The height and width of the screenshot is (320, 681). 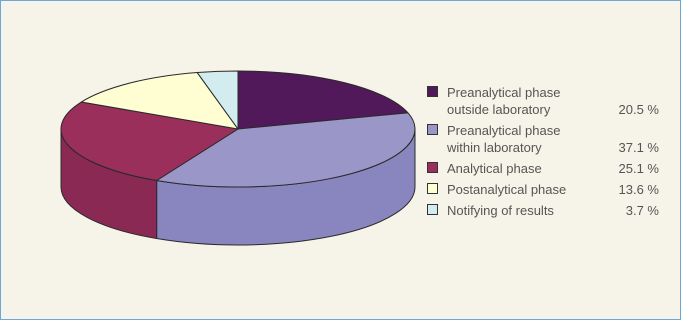 What do you see at coordinates (543, 168) in the screenshot?
I see `legend-item-analytical: Analytical phase 25.1 %` at bounding box center [543, 168].